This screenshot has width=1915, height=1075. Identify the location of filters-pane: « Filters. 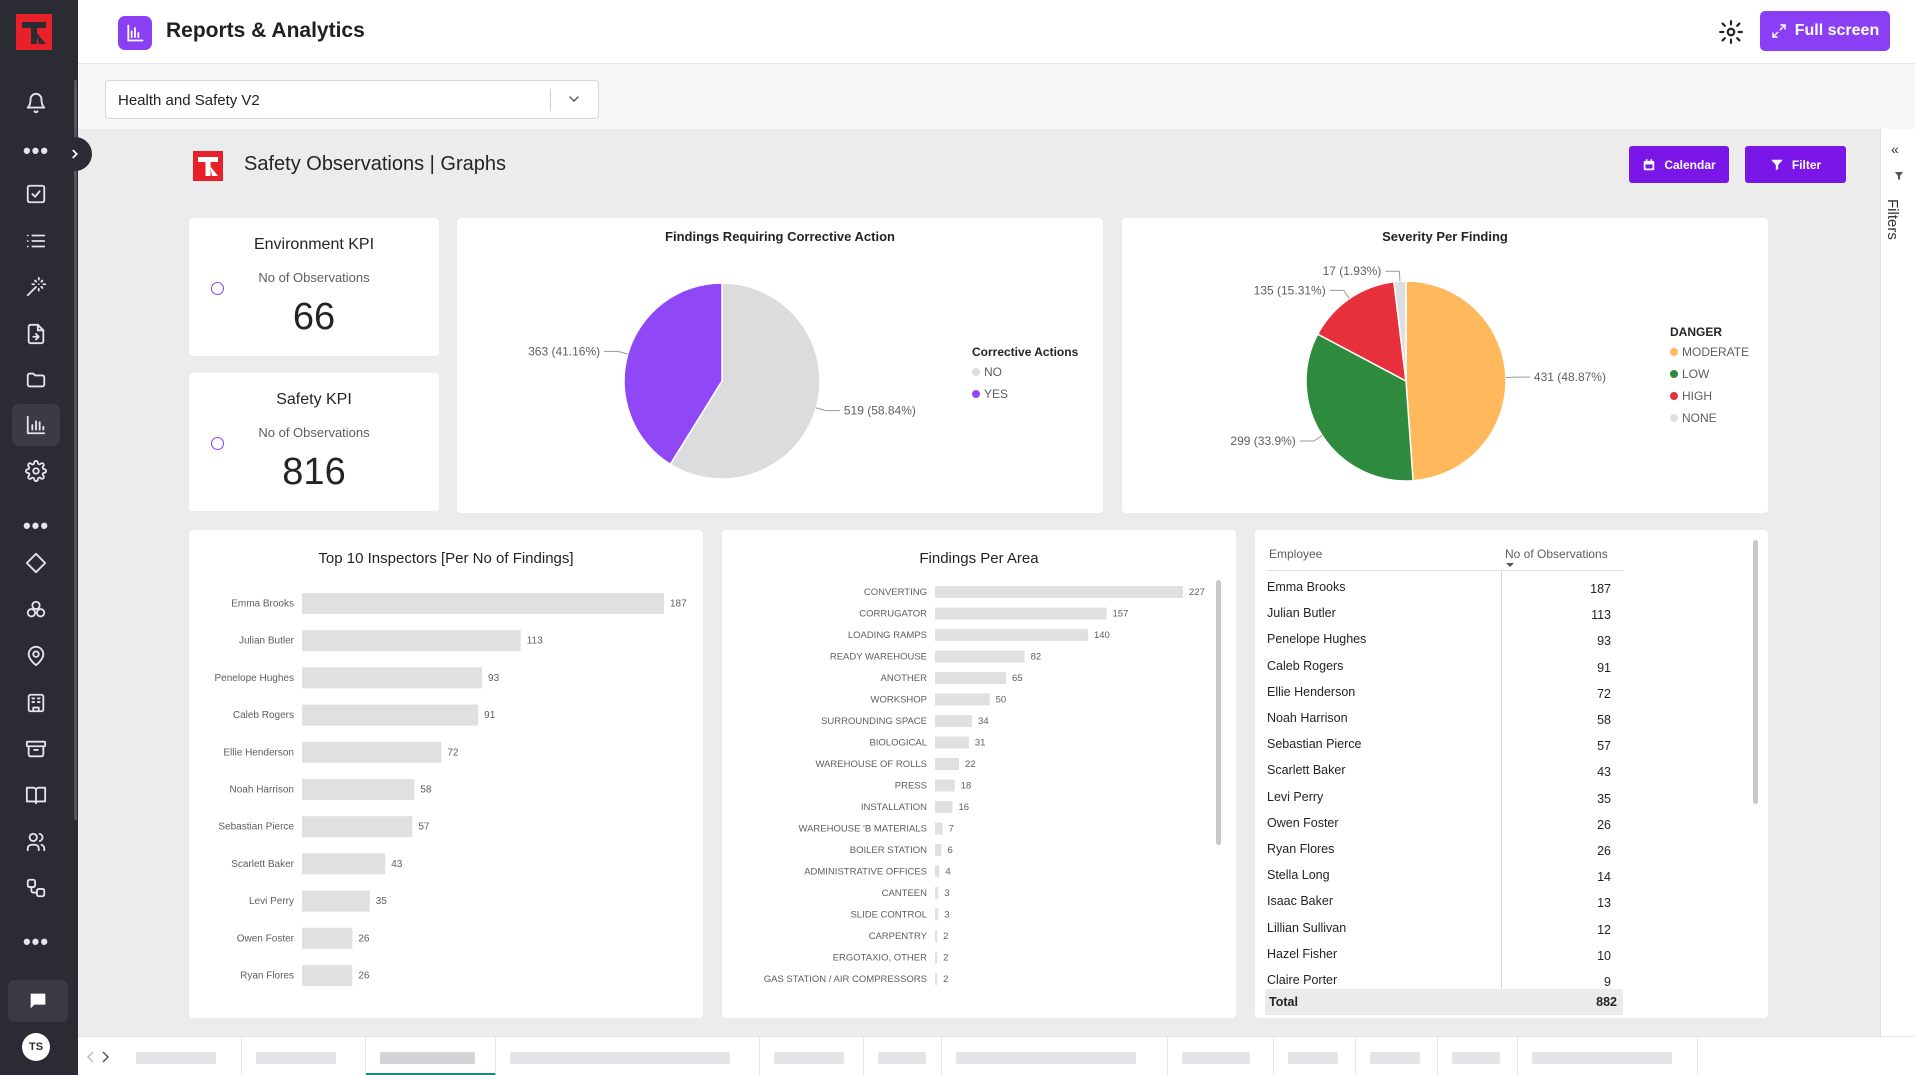
(1897, 582).